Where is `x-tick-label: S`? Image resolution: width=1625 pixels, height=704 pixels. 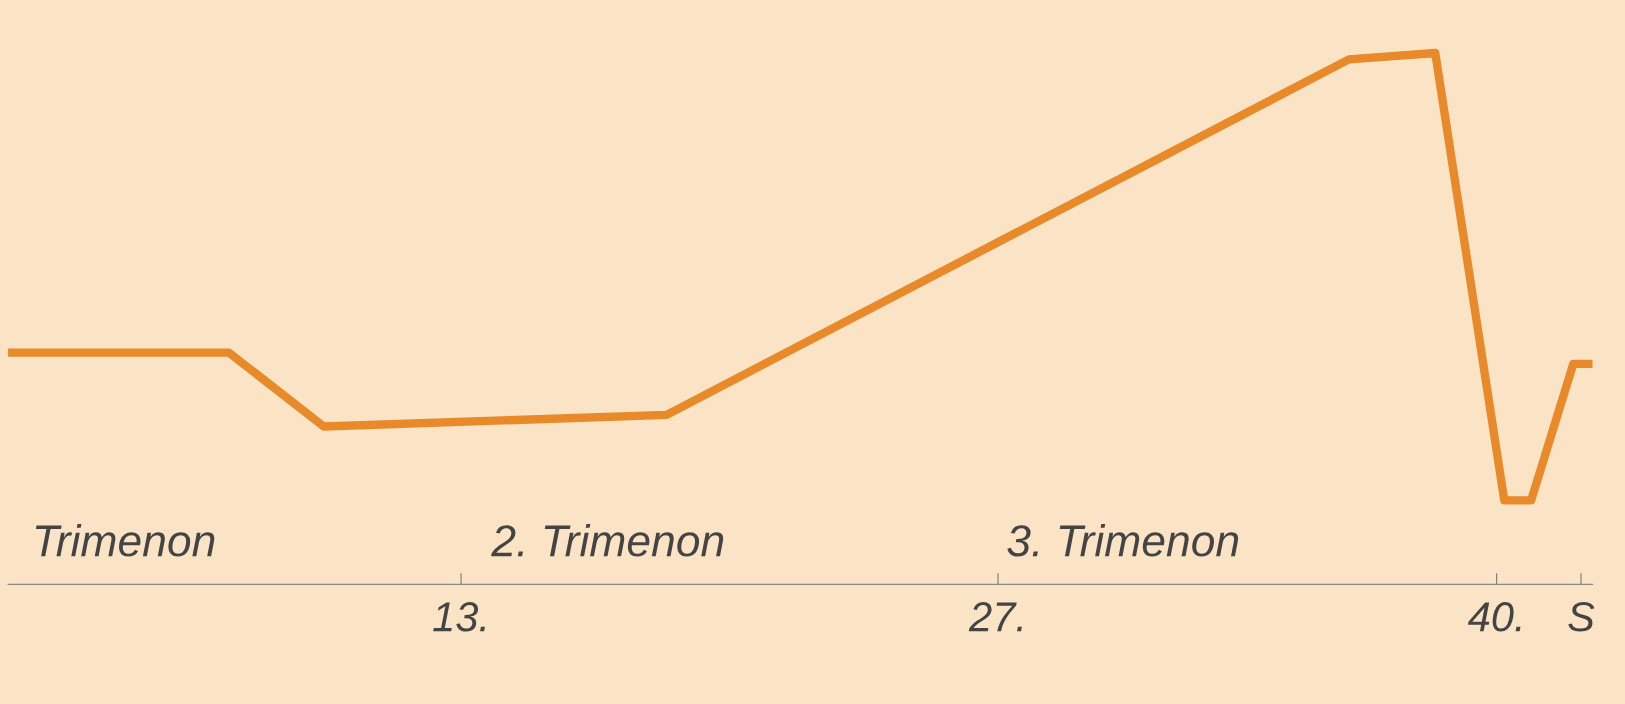 x-tick-label: S is located at coordinates (1581, 617).